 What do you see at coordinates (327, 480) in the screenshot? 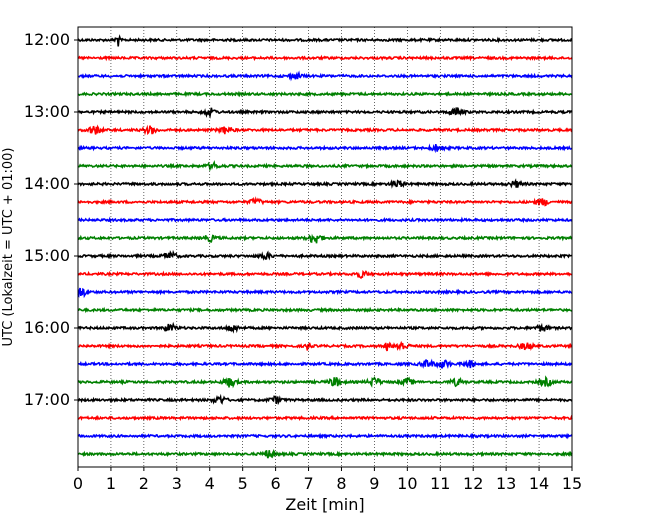
I see `x-axis-ticks: 0 1 2 3 4 5 6 7 8 9 10 11 12 13 14 15` at bounding box center [327, 480].